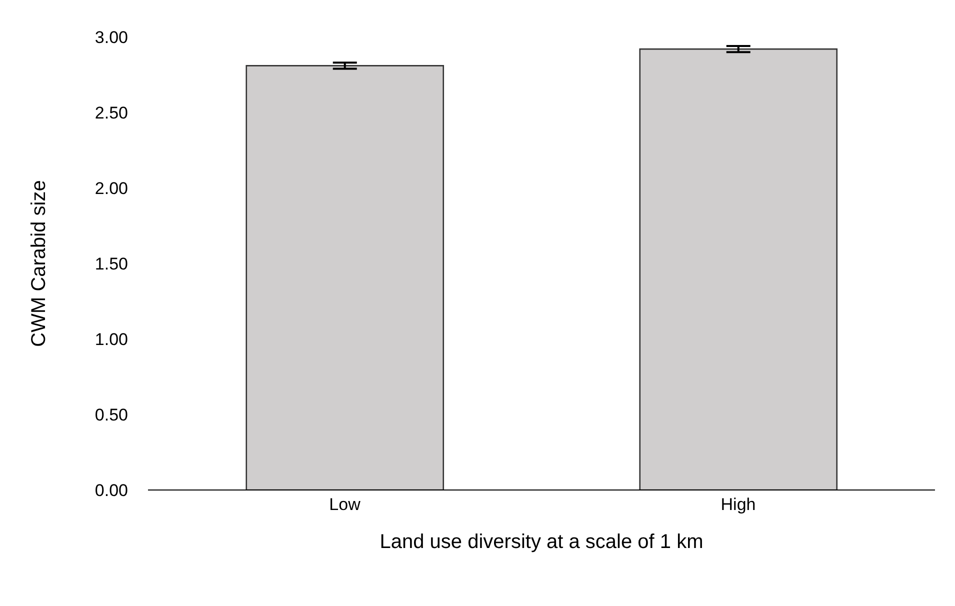  I want to click on x-tick-label: High, so click(738, 504).